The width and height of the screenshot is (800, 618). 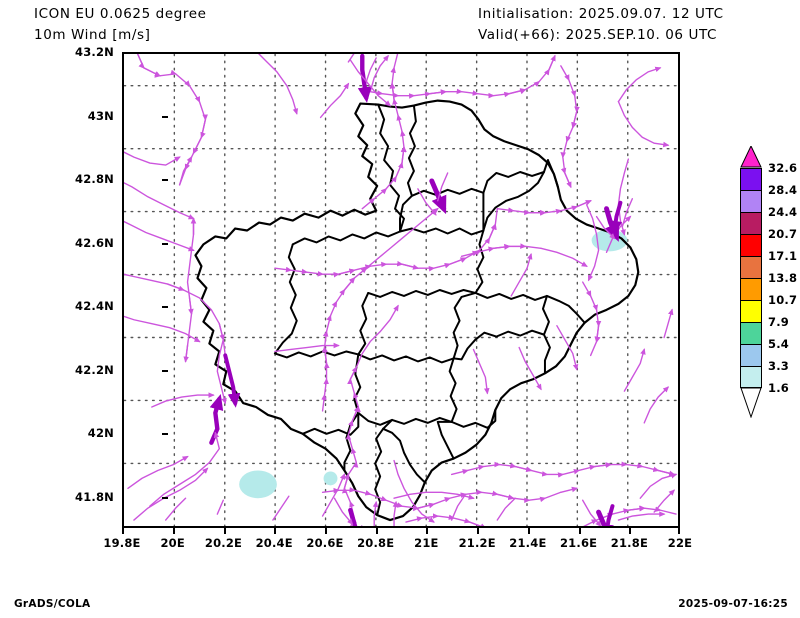 I want to click on colorbar-tick-label: 24.4, so click(x=783, y=212).